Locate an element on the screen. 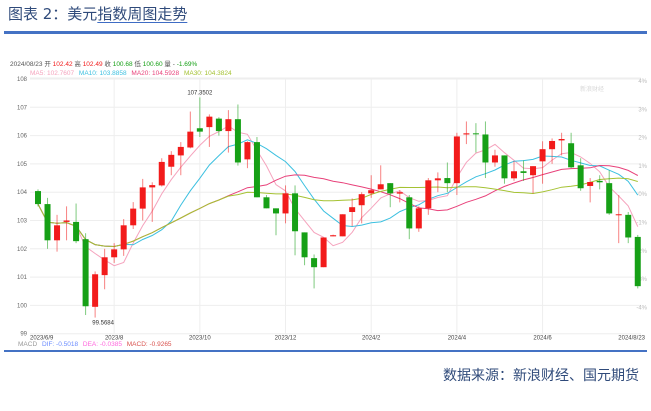 The width and height of the screenshot is (651, 411). high-label: 高 is located at coordinates (77, 64).